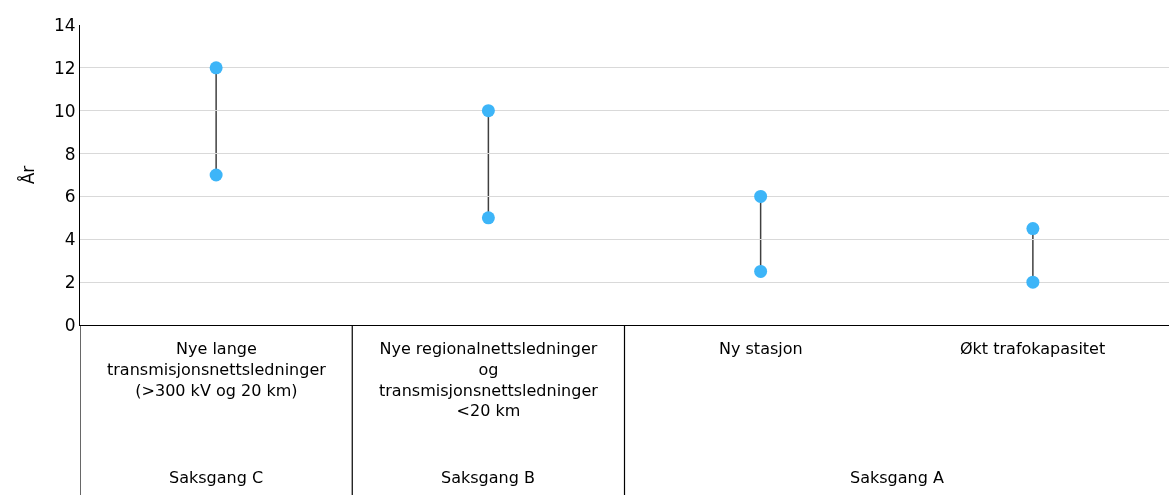  I want to click on x-tick-label: Nye lange transmisjonsnettsledninger (>300 kV og 20 km), so click(217, 369).